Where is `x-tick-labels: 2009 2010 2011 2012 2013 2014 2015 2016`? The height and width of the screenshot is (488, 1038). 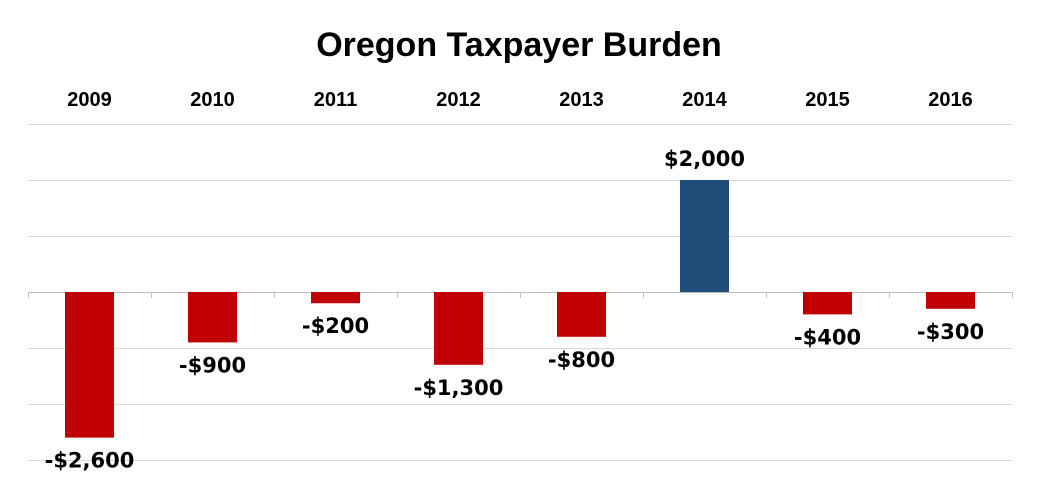 x-tick-labels: 2009 2010 2011 2012 2013 2014 2015 2016 is located at coordinates (520, 100).